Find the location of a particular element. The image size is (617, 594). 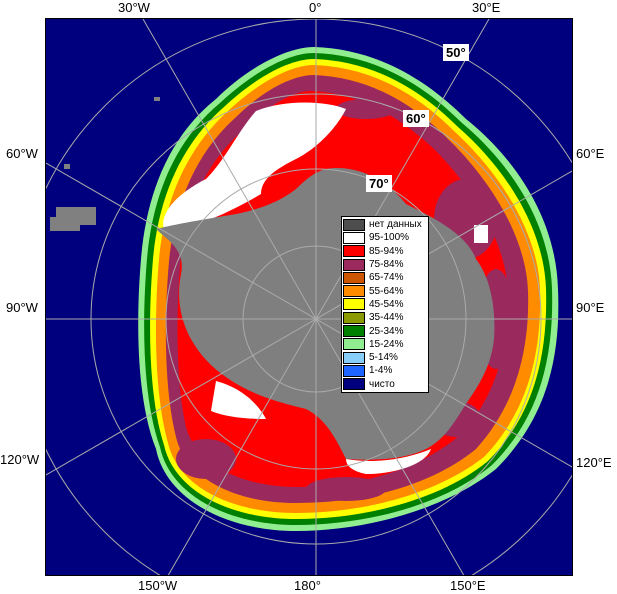

legend-item: 75-84% is located at coordinates (385, 264).